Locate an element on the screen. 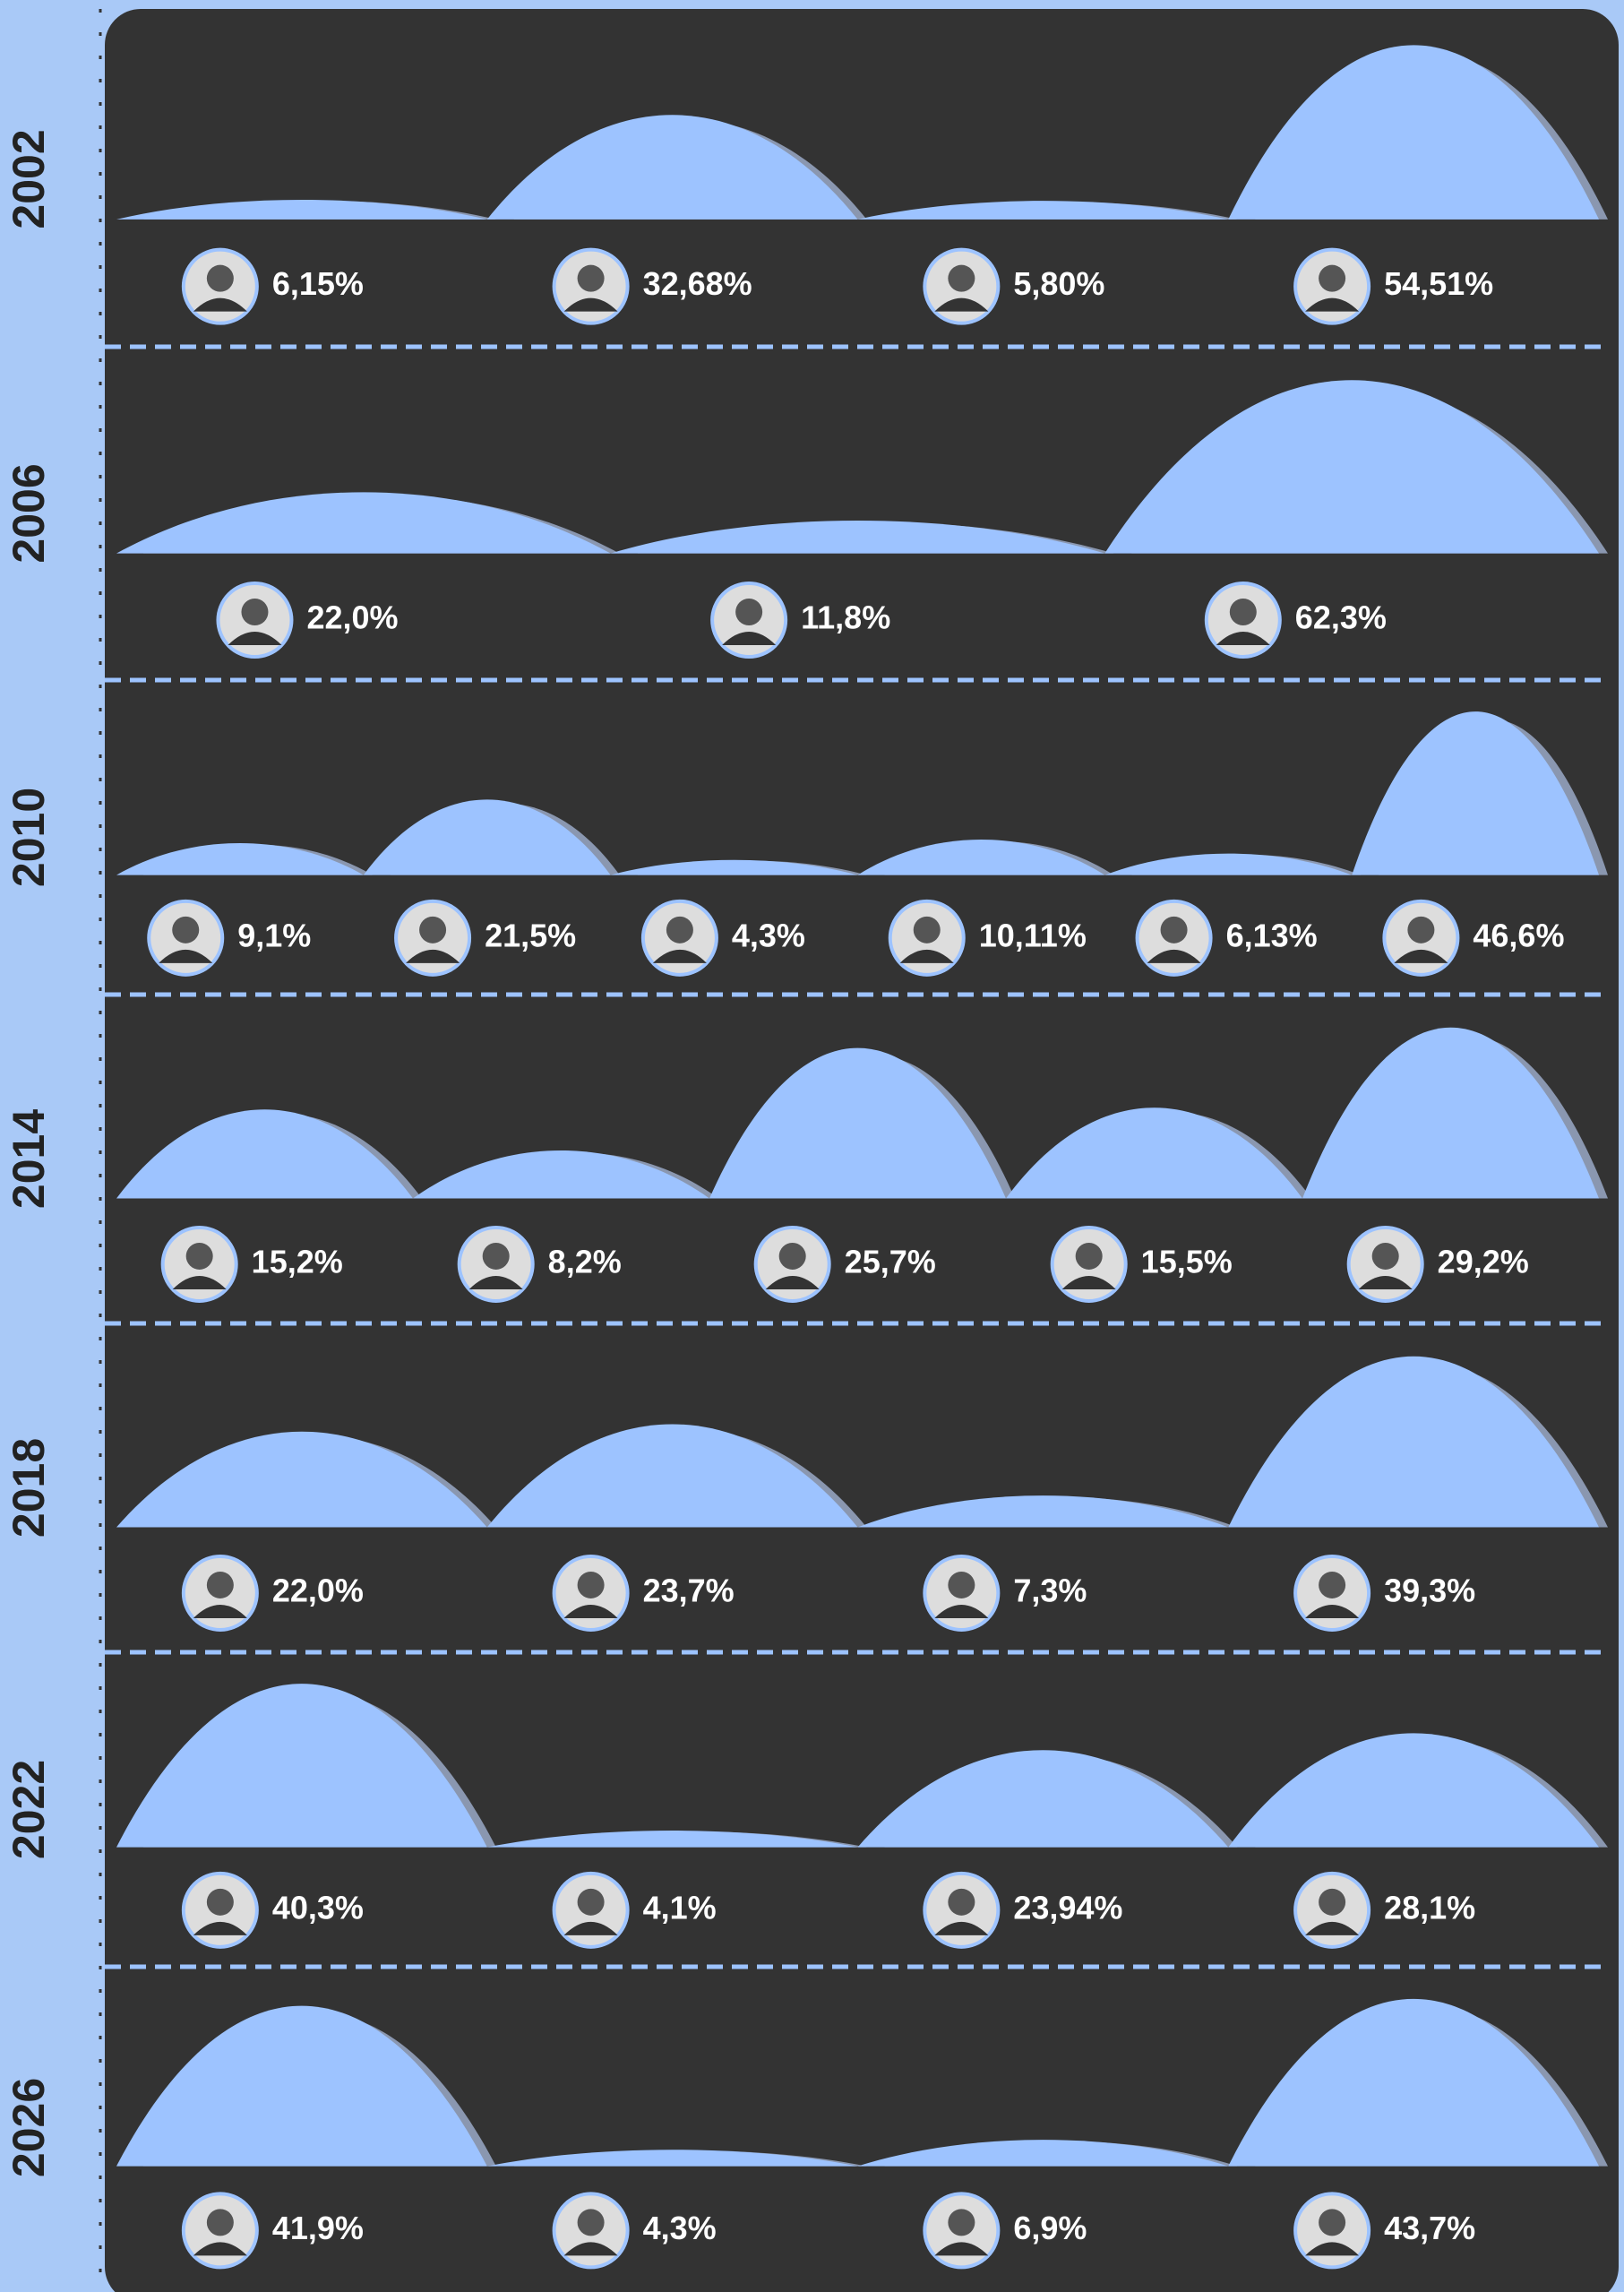  value-label: 62,3% is located at coordinates (1341, 617).